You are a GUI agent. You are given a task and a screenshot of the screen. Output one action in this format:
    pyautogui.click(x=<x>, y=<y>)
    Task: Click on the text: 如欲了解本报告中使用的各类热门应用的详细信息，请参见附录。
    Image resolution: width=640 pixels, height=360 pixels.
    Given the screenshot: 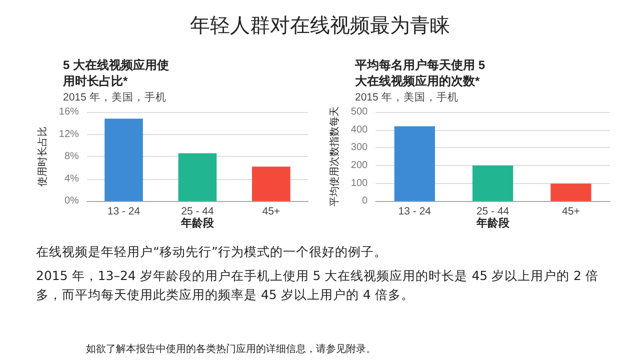 What is the action you would take?
    pyautogui.click(x=231, y=349)
    